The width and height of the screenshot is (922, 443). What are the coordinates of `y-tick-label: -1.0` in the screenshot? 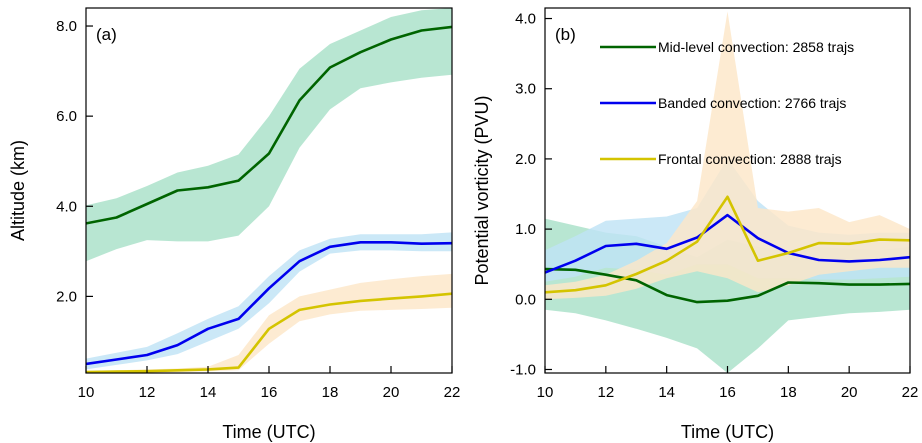 It's located at (523, 369).